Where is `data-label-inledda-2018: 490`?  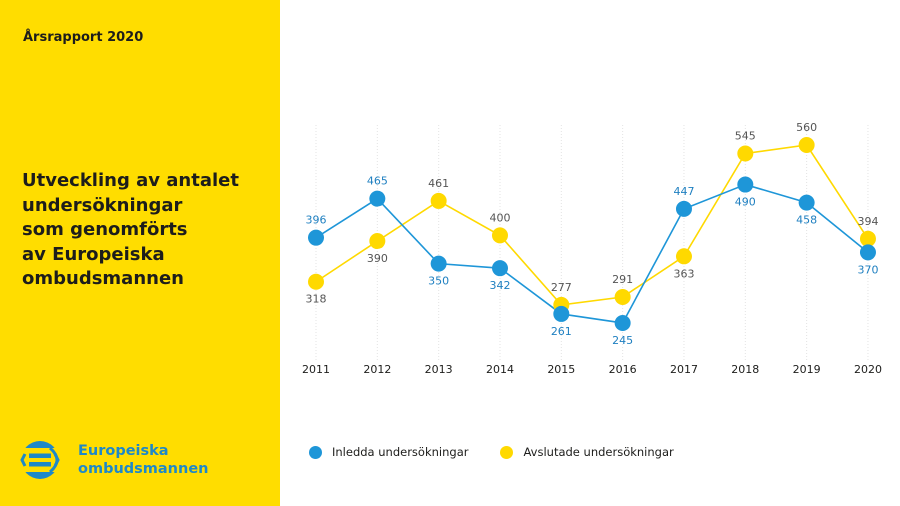
data-label-inledda-2018: 490 is located at coordinates (745, 202).